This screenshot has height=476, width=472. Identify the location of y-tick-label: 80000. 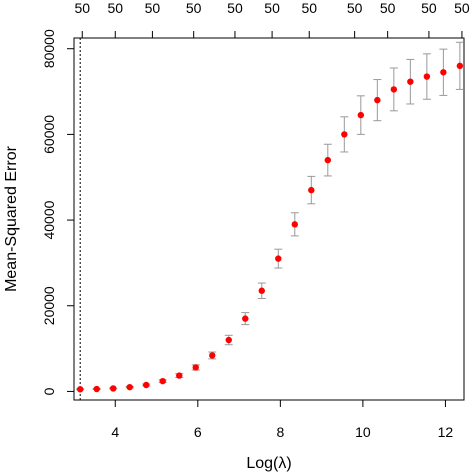
(49, 48).